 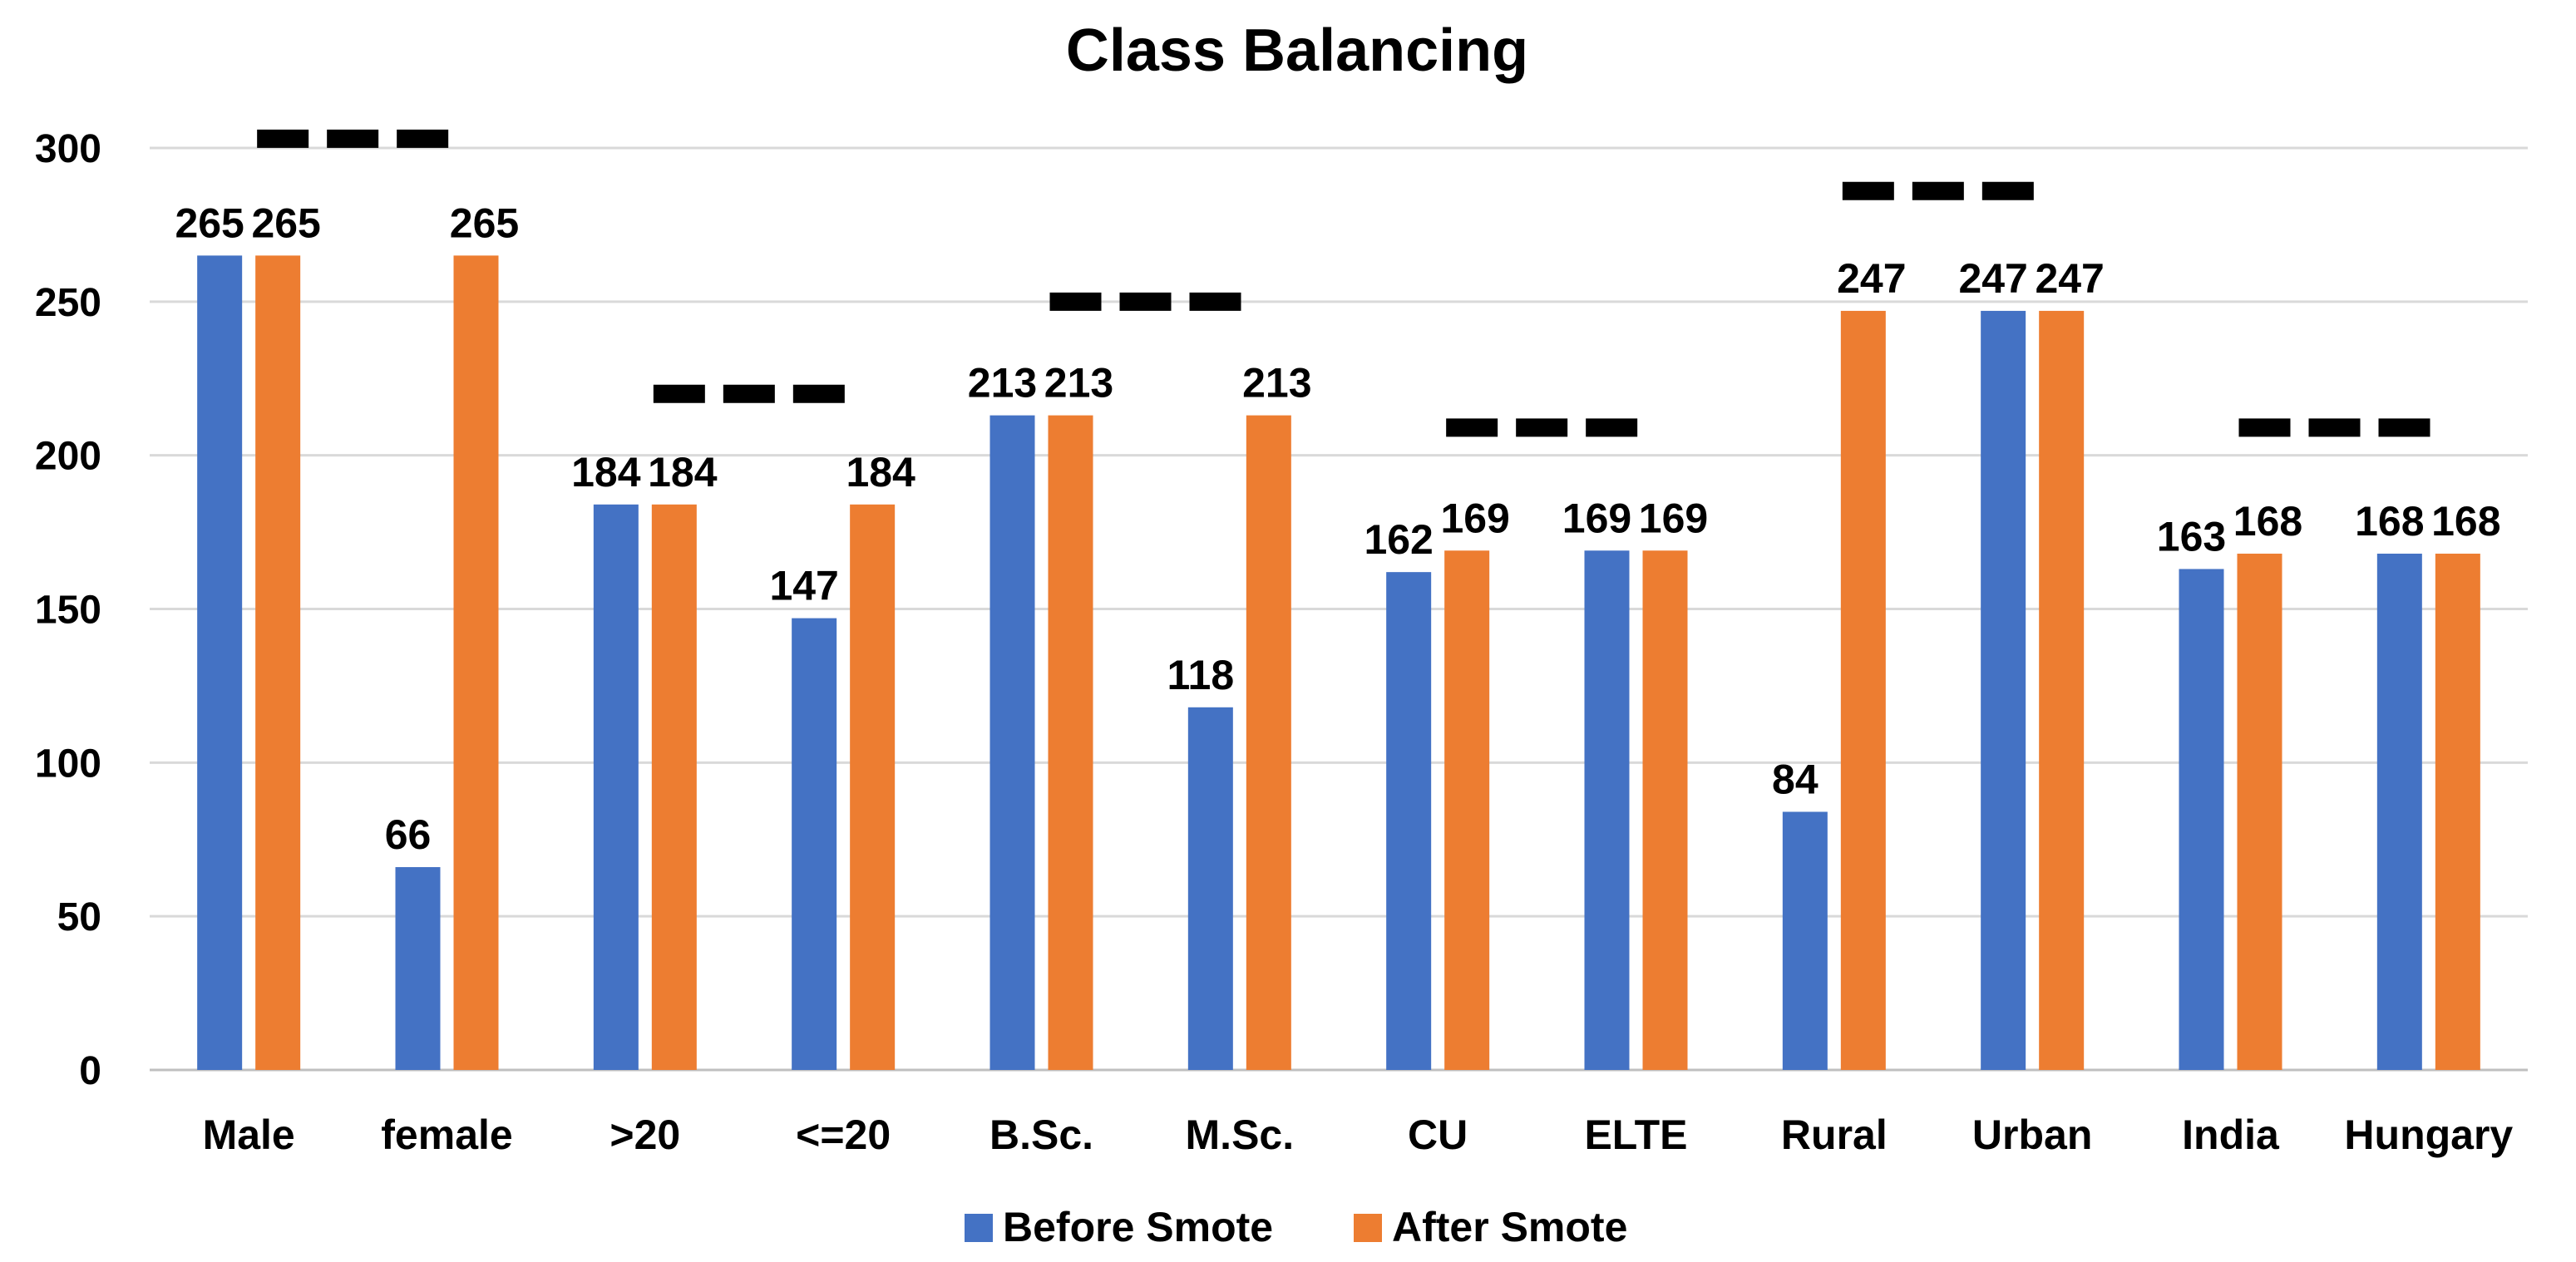 What do you see at coordinates (1240, 1135) in the screenshot?
I see `x-category-label: M.Sc.` at bounding box center [1240, 1135].